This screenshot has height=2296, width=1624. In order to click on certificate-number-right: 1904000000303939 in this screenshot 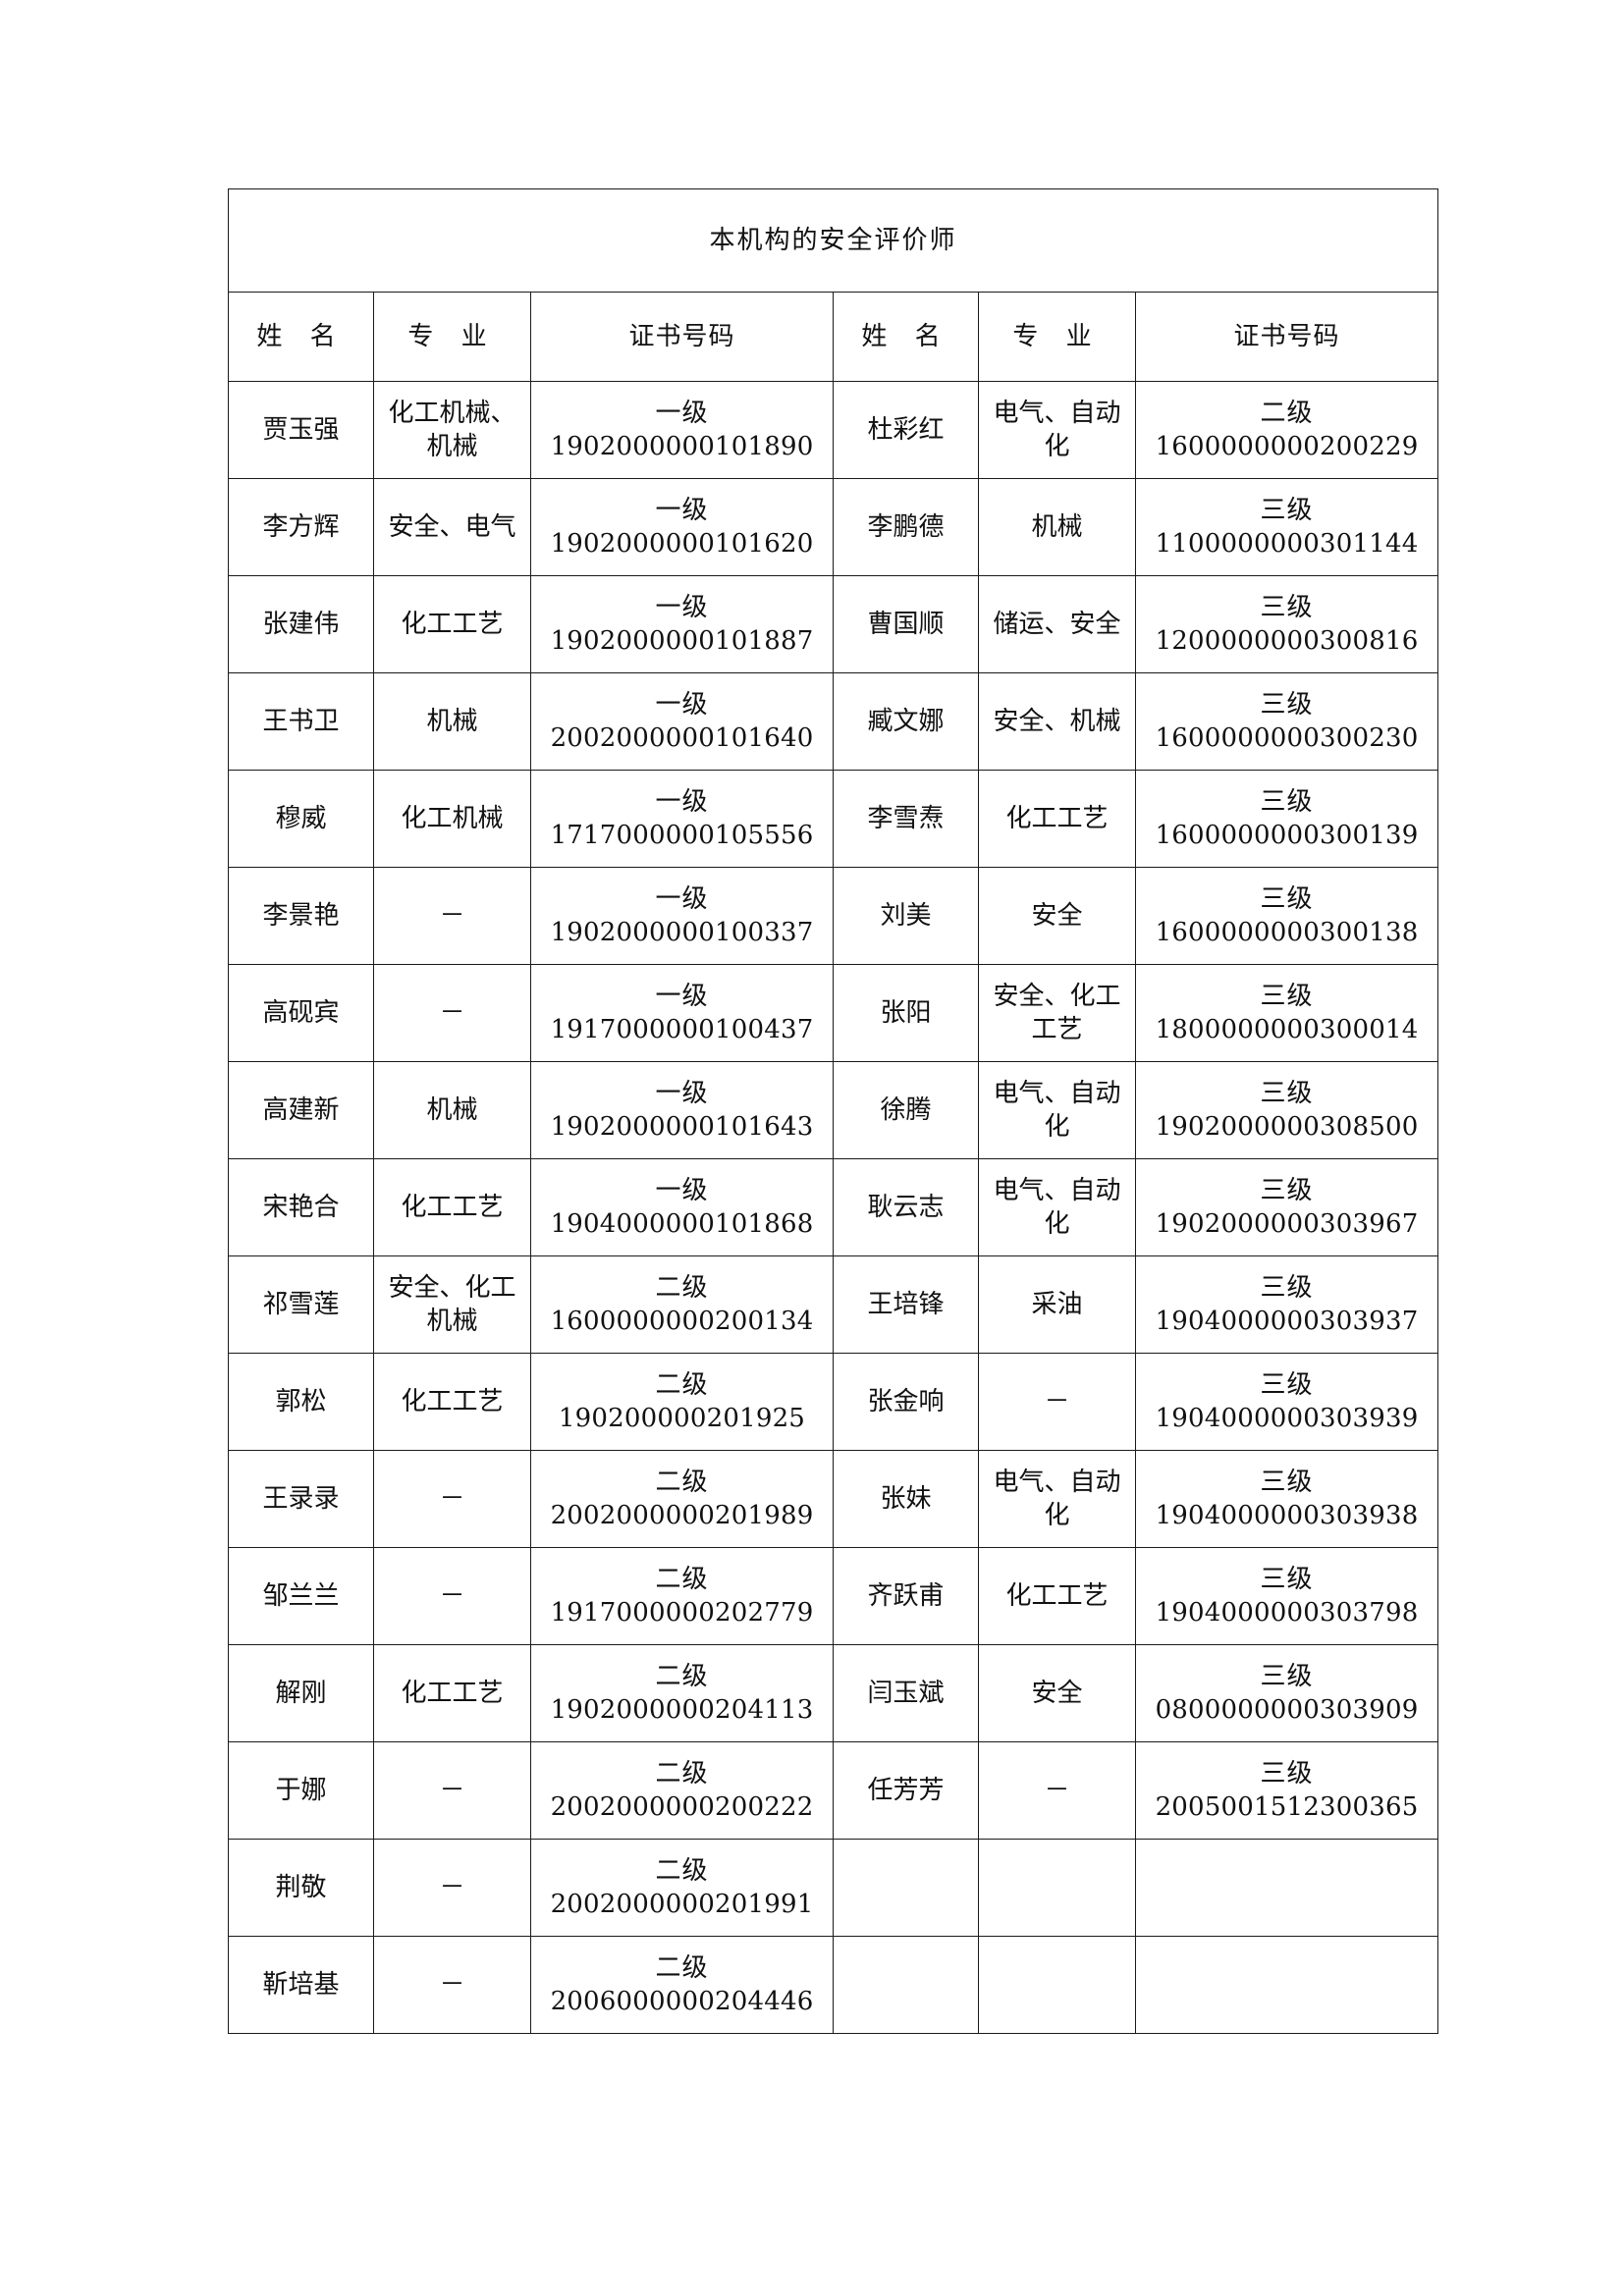, I will do `click(1287, 1418)`.